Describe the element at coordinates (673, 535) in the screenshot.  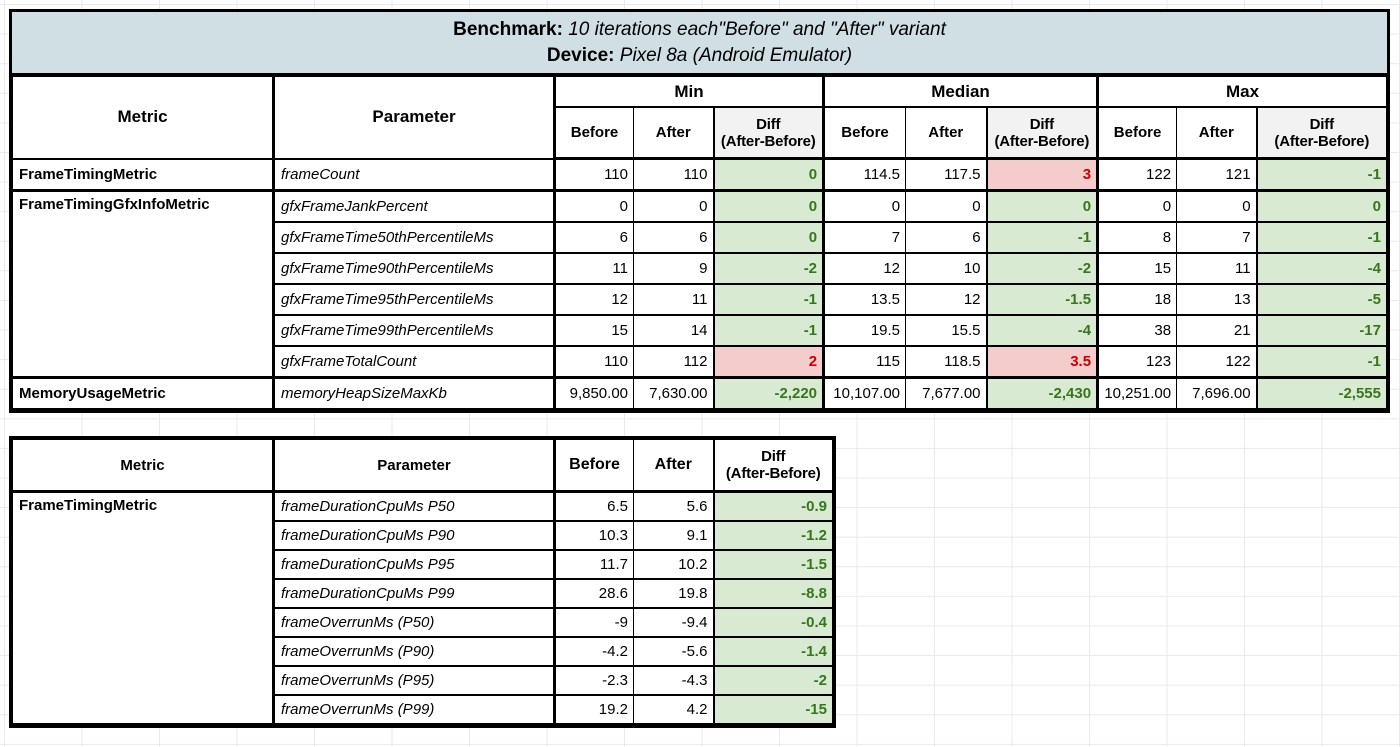
I see `cell-value: 9.1` at that location.